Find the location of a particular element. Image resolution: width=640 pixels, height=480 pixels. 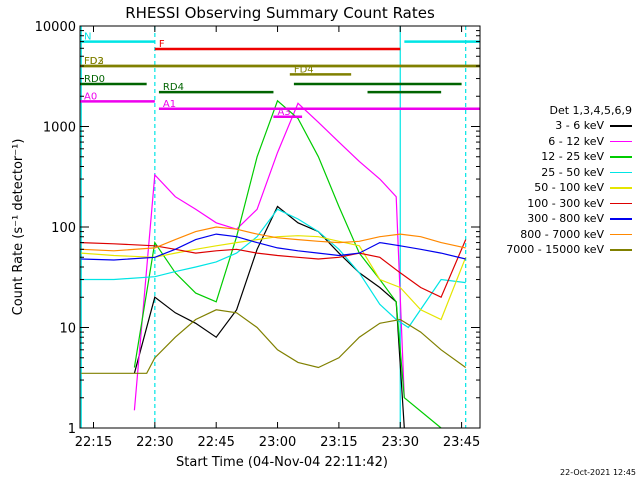

legend-item: 12 - 25 keV is located at coordinates (554, 157).